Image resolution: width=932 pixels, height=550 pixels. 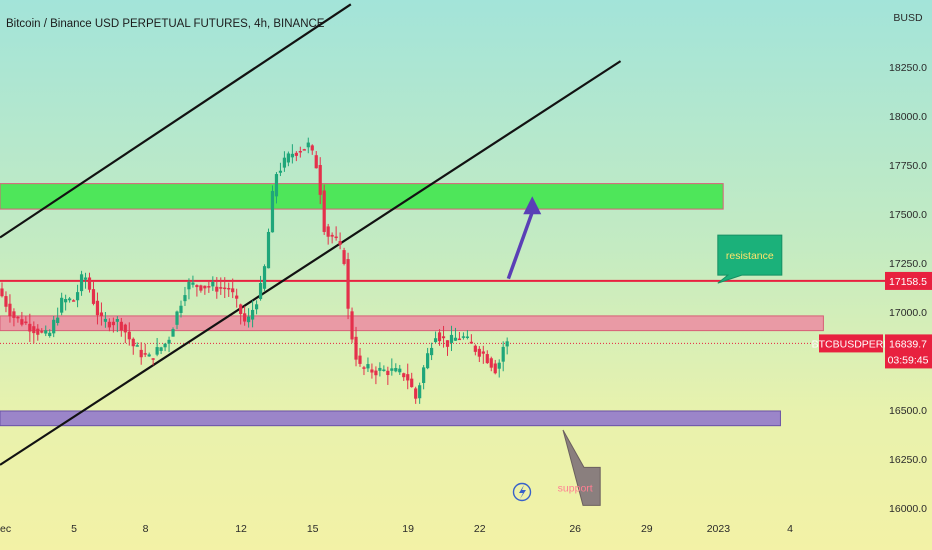 What do you see at coordinates (241, 529) in the screenshot?
I see `x-tick-label: 12` at bounding box center [241, 529].